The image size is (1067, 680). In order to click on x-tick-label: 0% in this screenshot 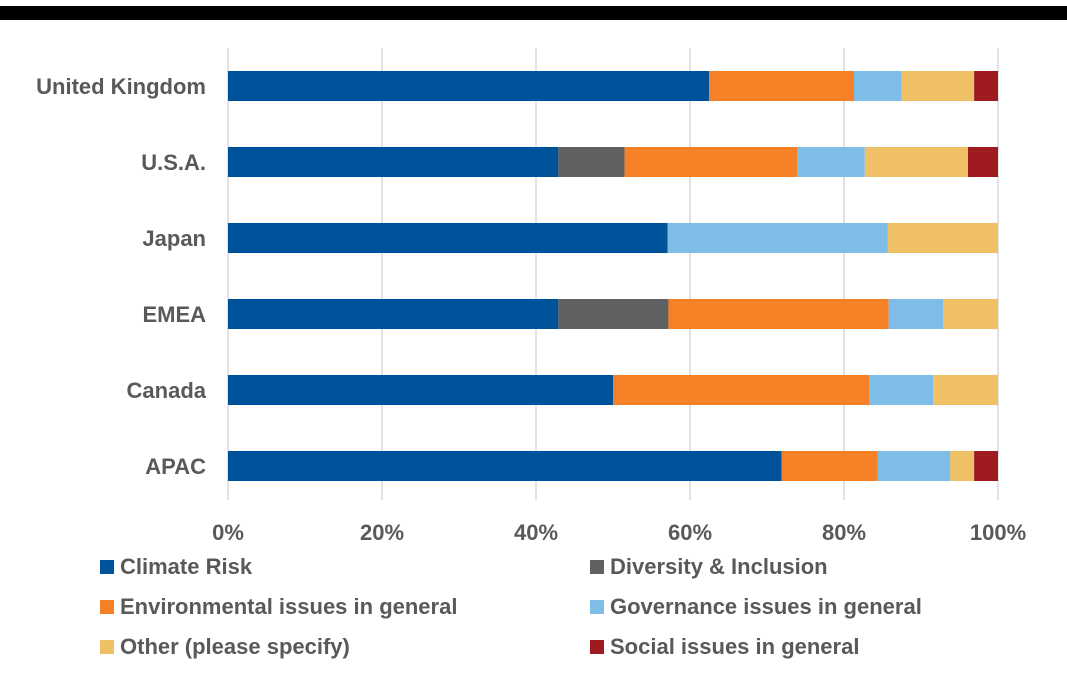, I will do `click(228, 532)`.